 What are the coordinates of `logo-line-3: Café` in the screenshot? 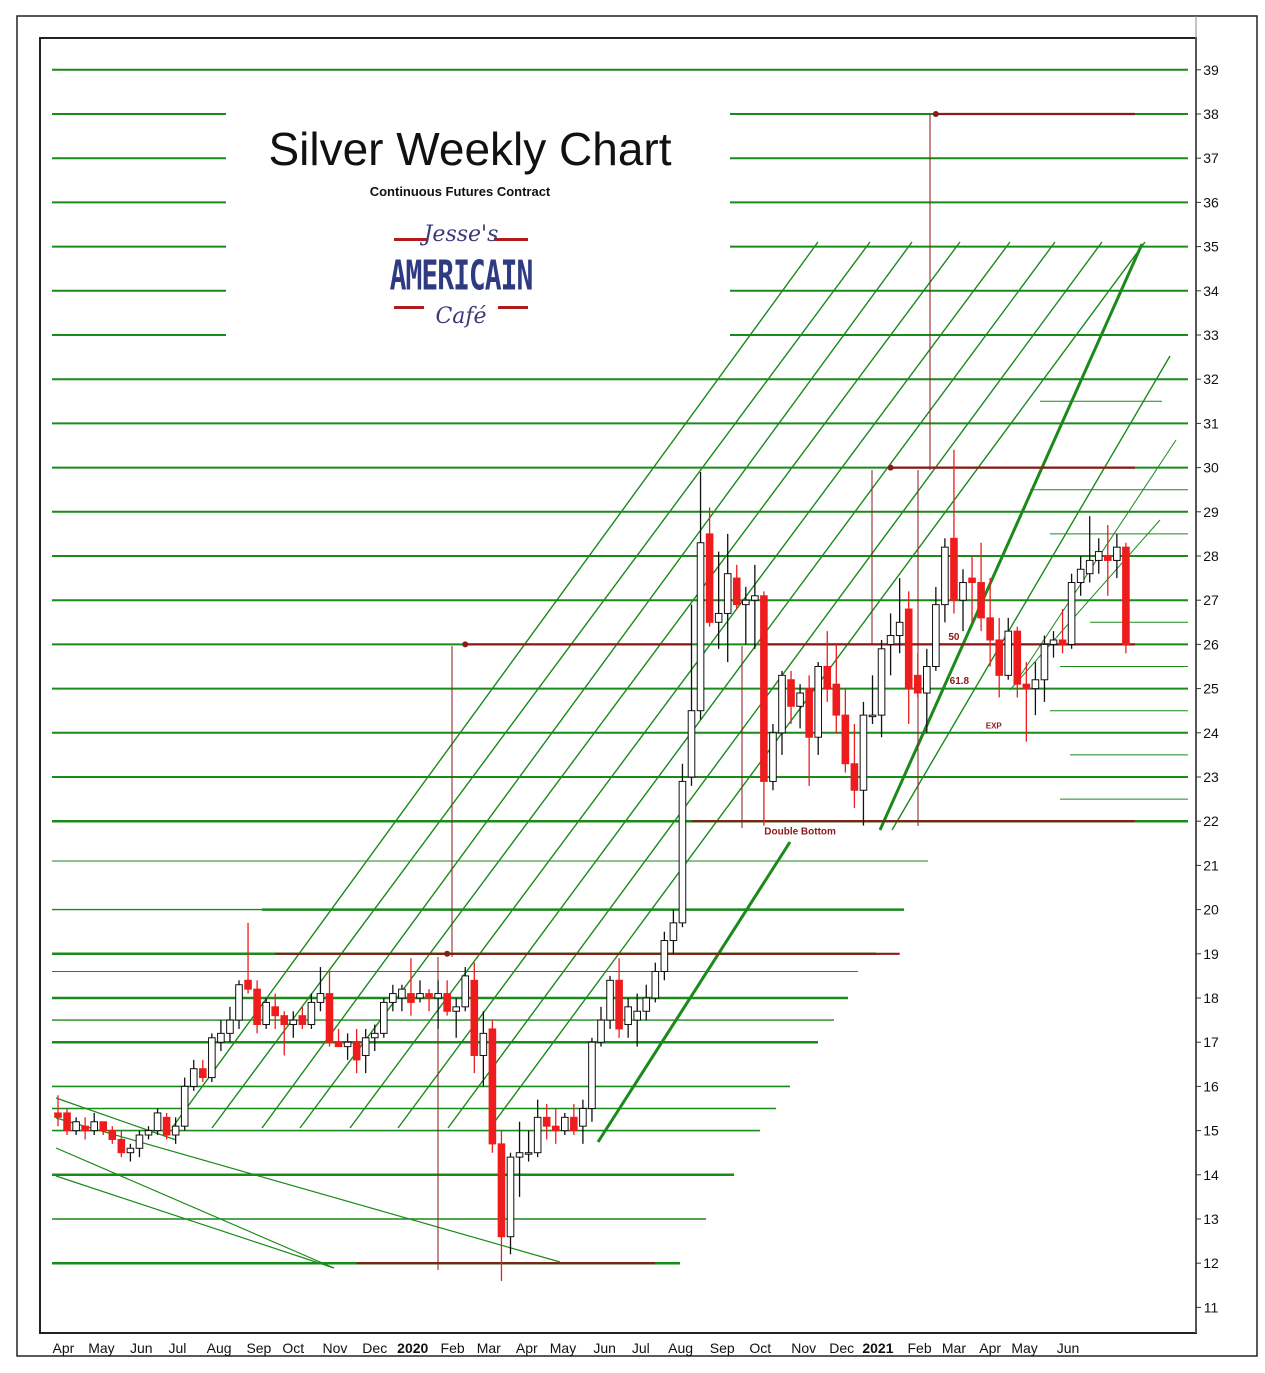 It's located at (461, 316).